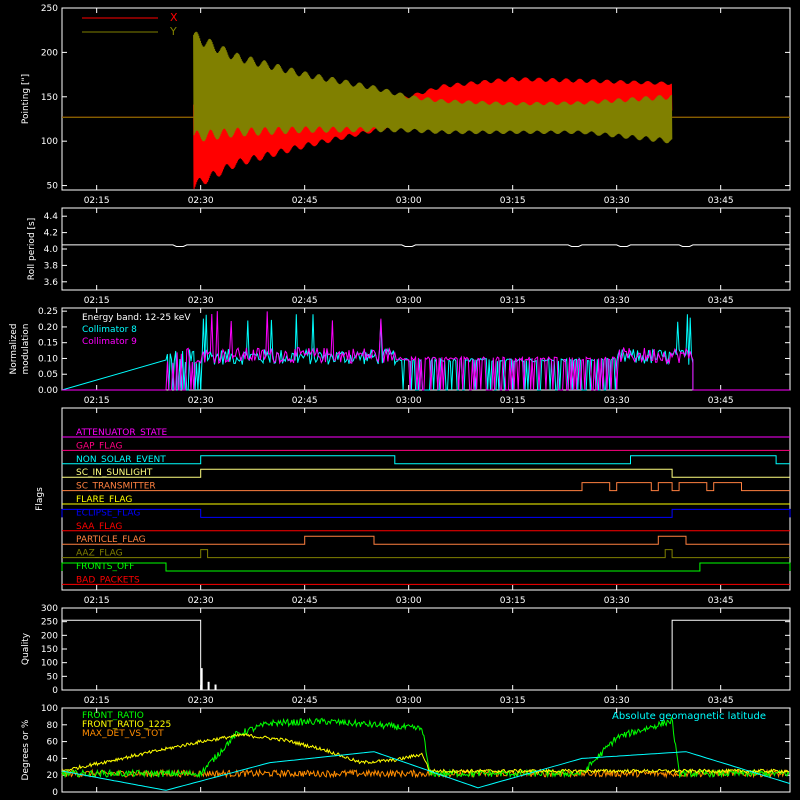 The width and height of the screenshot is (800, 800). What do you see at coordinates (105, 567) in the screenshot?
I see `flag-label-fronts-off: FRONTS_OFF` at bounding box center [105, 567].